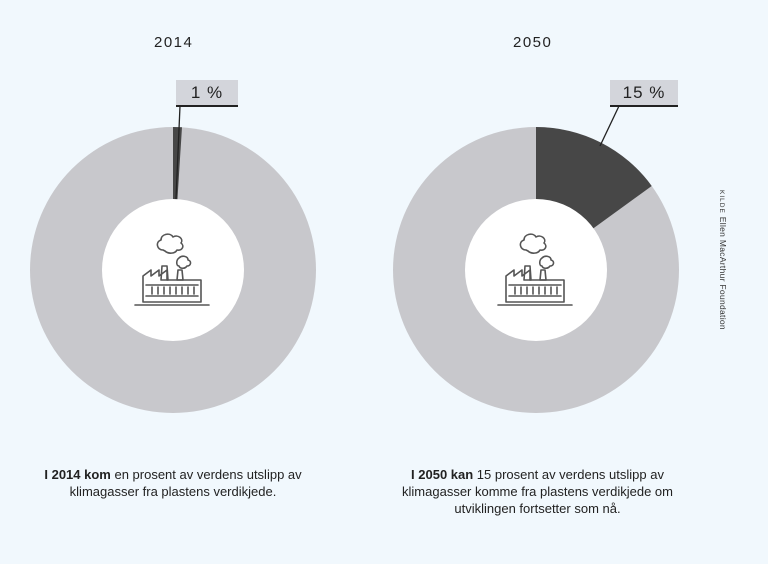 This screenshot has height=564, width=768. I want to click on leader-line-2014, so click(178, 152).